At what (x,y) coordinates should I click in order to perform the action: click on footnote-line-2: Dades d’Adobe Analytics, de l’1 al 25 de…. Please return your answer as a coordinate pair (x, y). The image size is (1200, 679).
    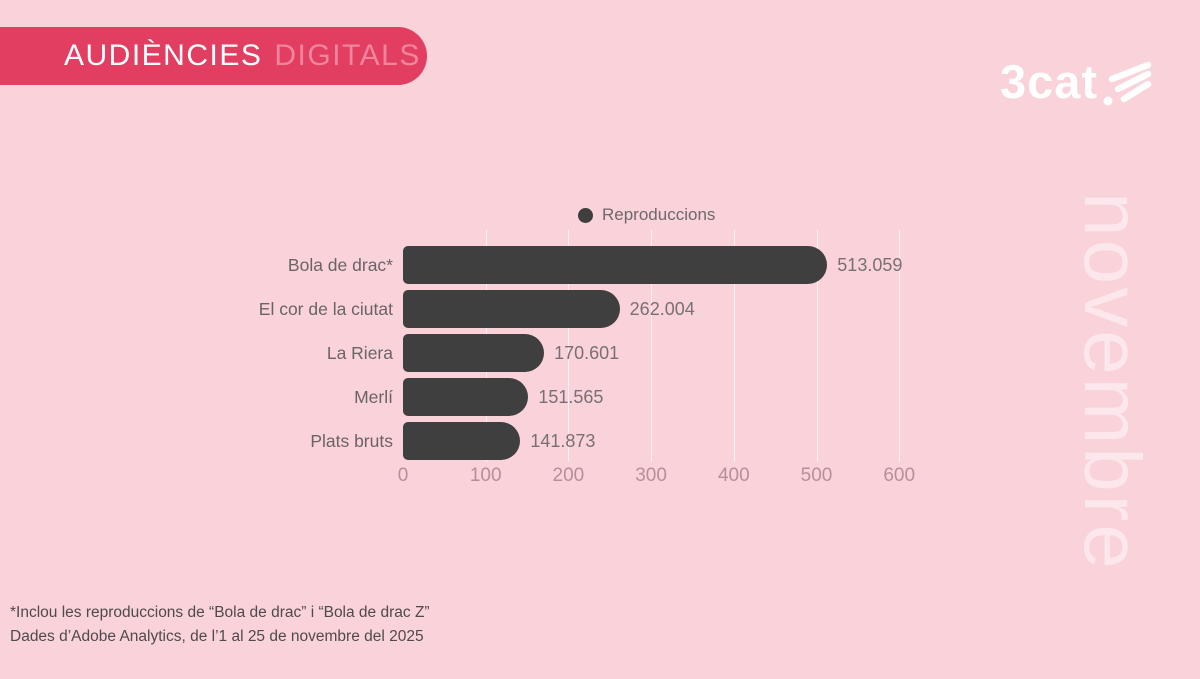
    Looking at the image, I should click on (217, 636).